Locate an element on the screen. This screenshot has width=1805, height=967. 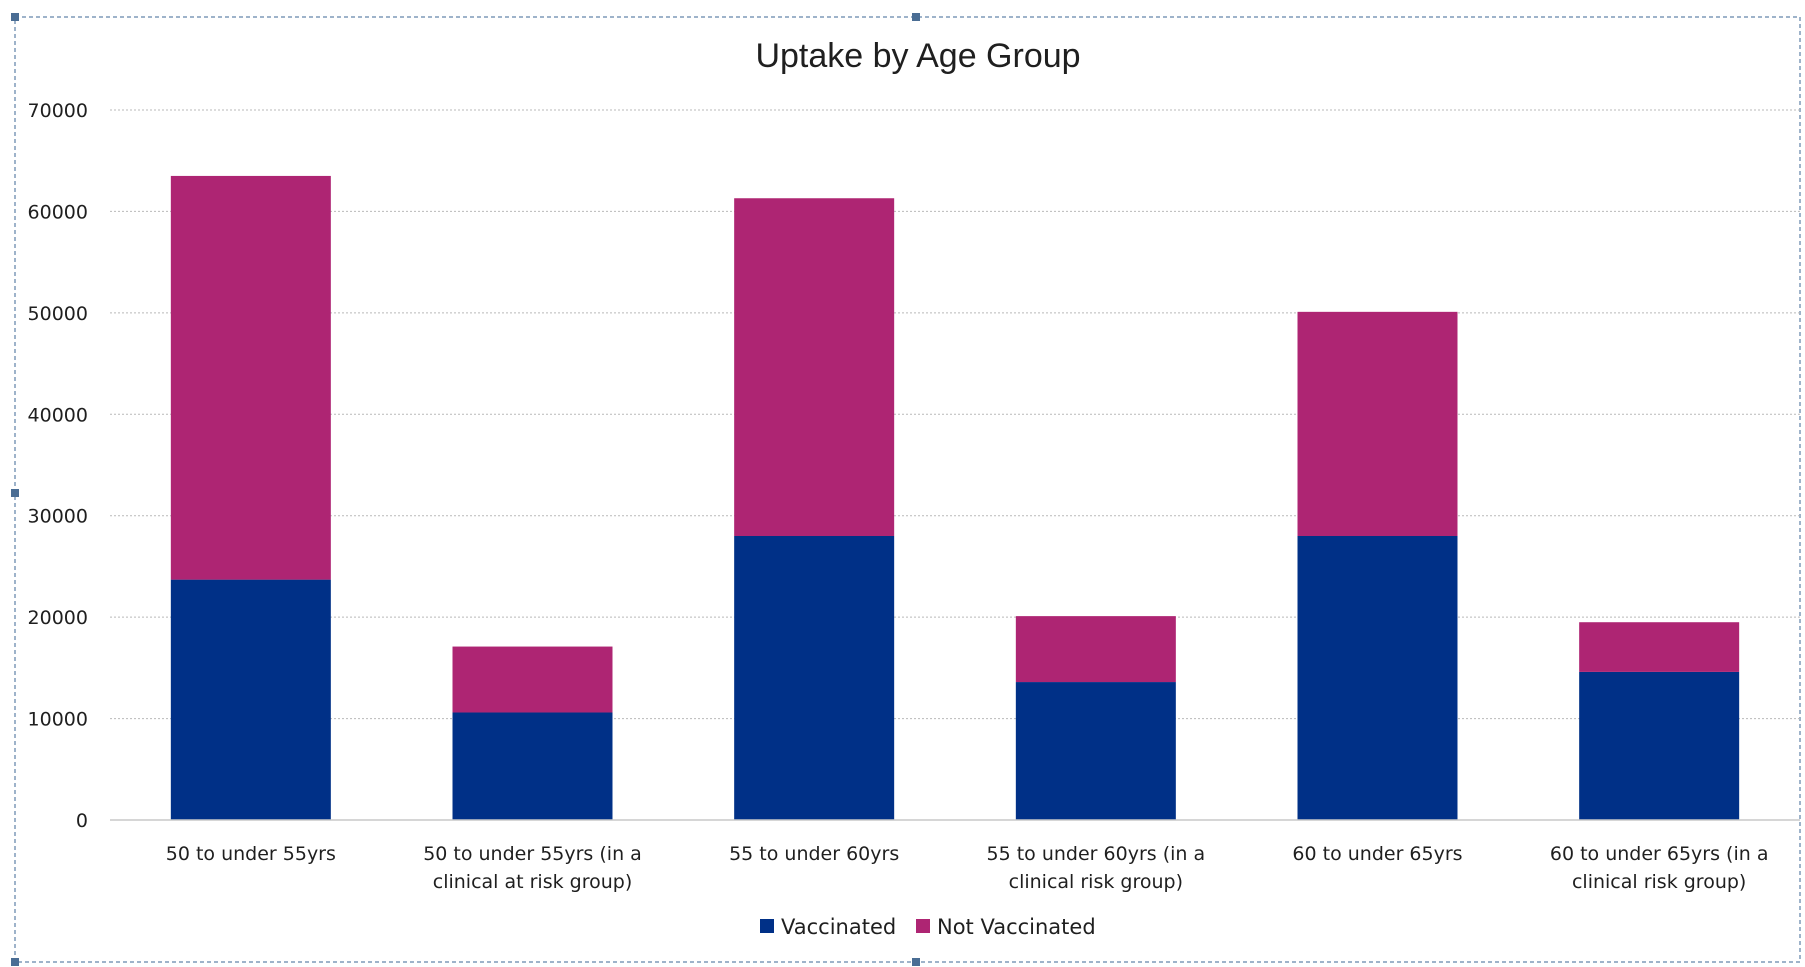
y-tick-label: 0 is located at coordinates (82, 821).